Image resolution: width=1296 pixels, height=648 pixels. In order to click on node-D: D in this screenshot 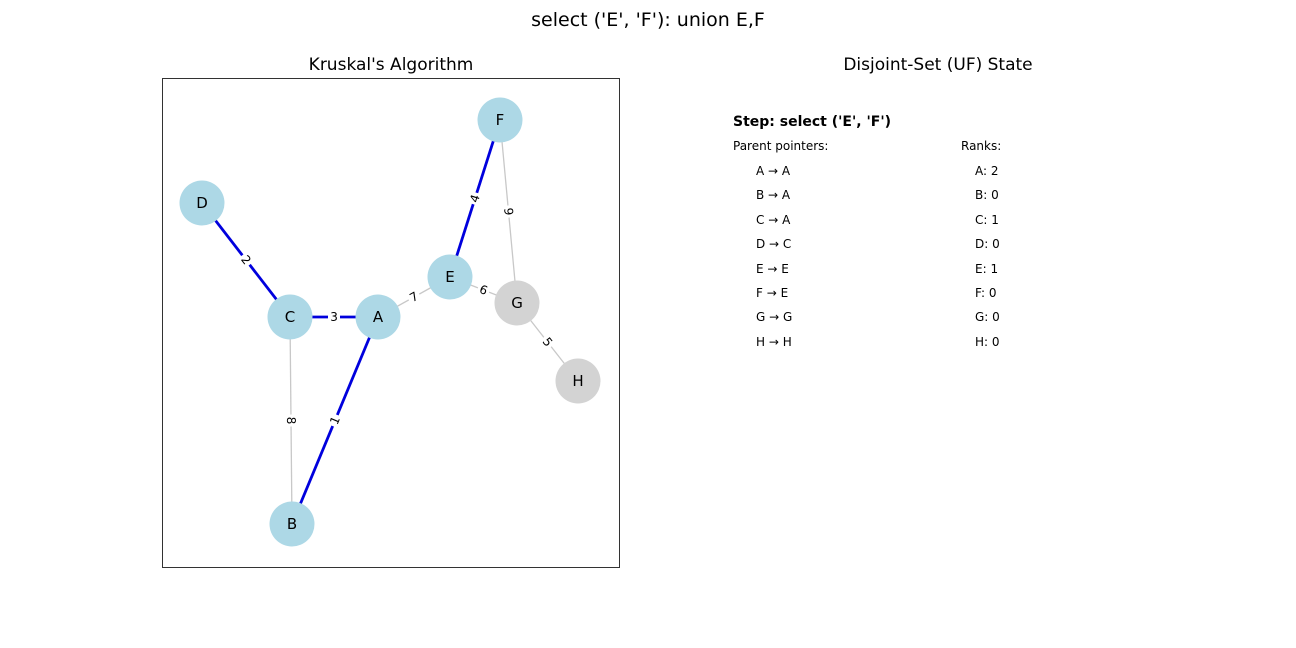, I will do `click(202, 203)`.